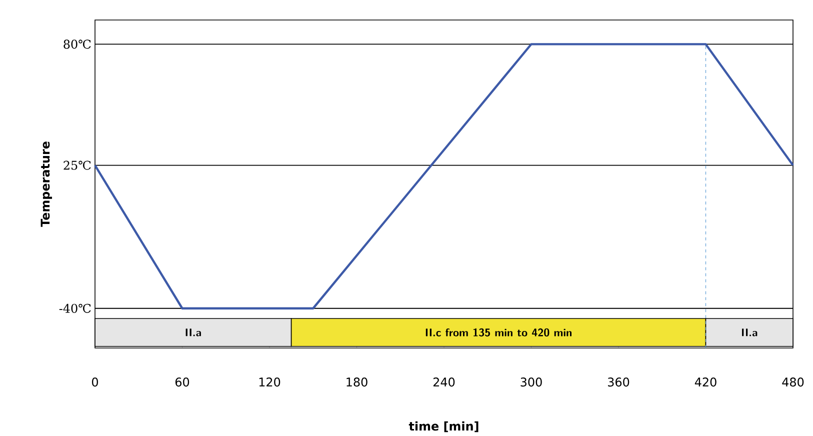 The width and height of the screenshot is (813, 436). What do you see at coordinates (46, 184) in the screenshot?
I see `y-axis-title: Temperature` at bounding box center [46, 184].